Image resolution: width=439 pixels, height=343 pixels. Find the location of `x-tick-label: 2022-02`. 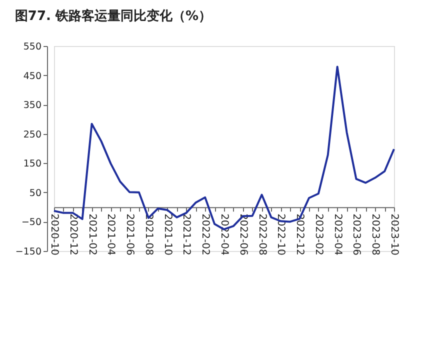

x-tick-label: 2022-02 is located at coordinates (205, 235).